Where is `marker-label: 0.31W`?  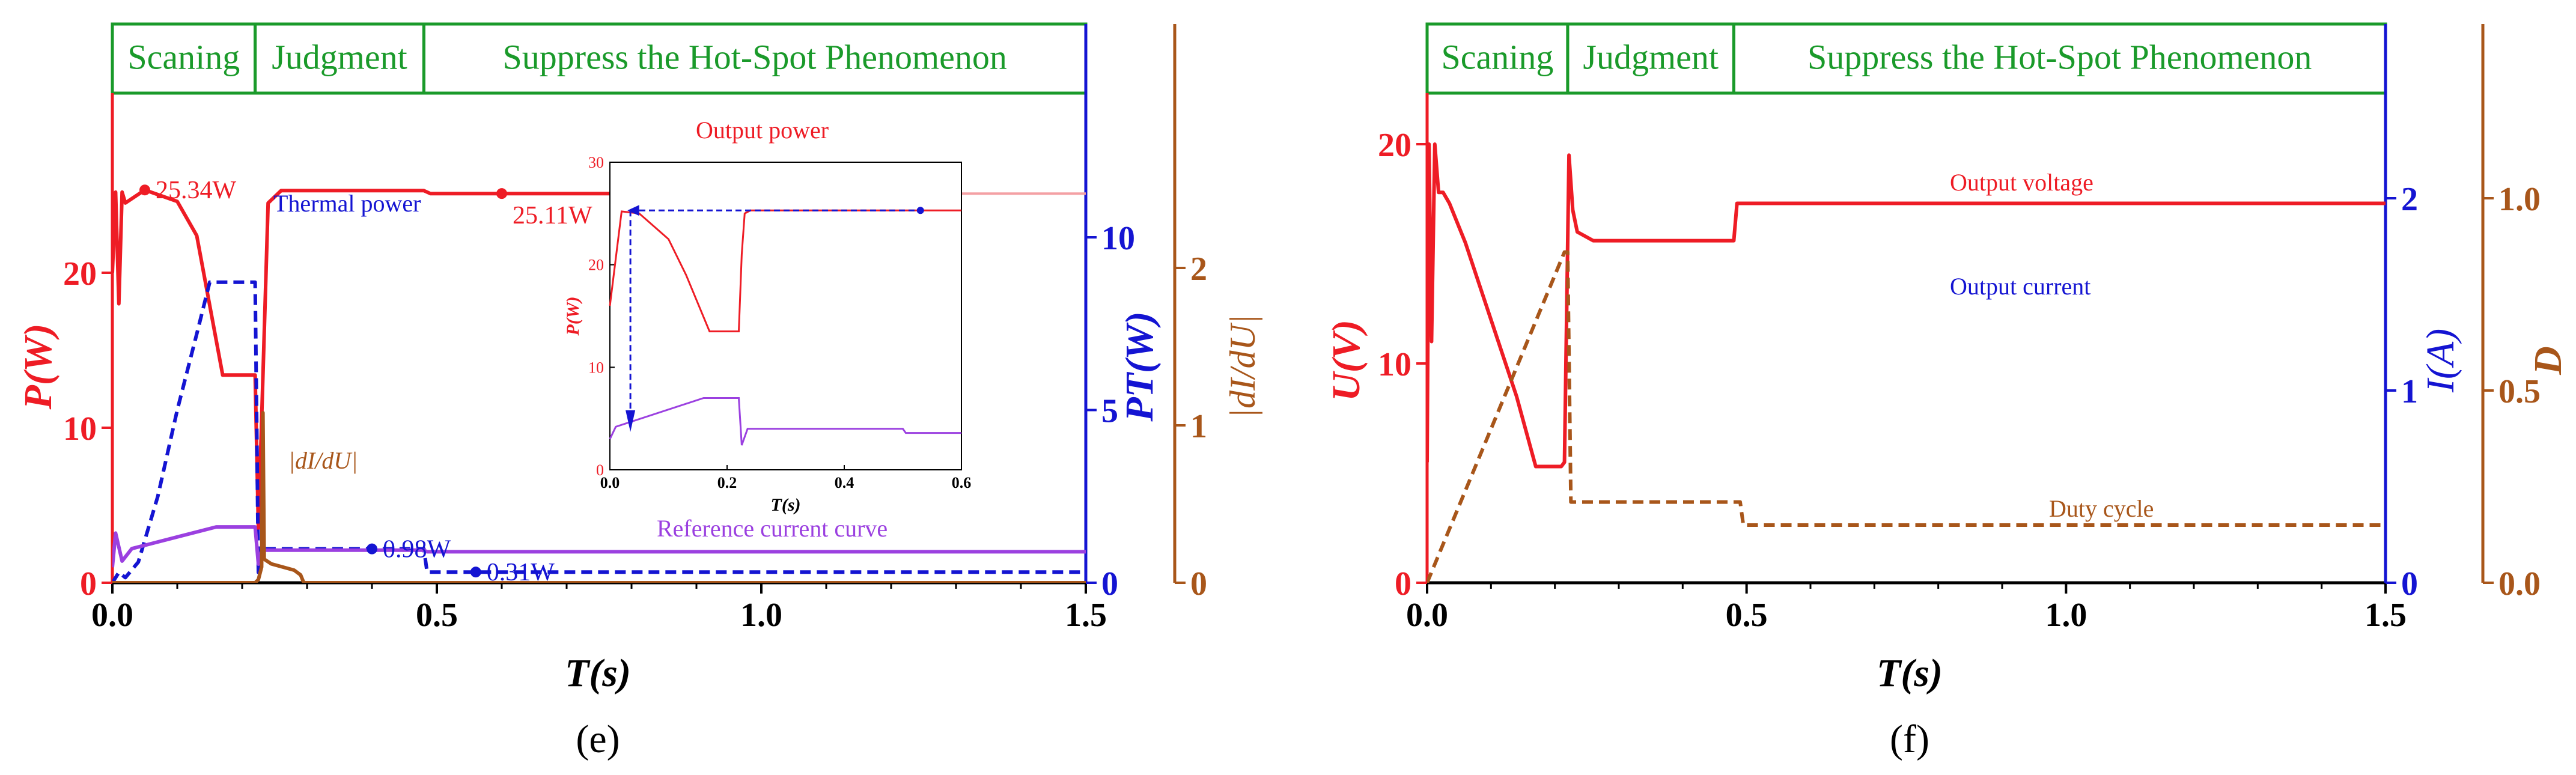
marker-label: 0.31W is located at coordinates (521, 572).